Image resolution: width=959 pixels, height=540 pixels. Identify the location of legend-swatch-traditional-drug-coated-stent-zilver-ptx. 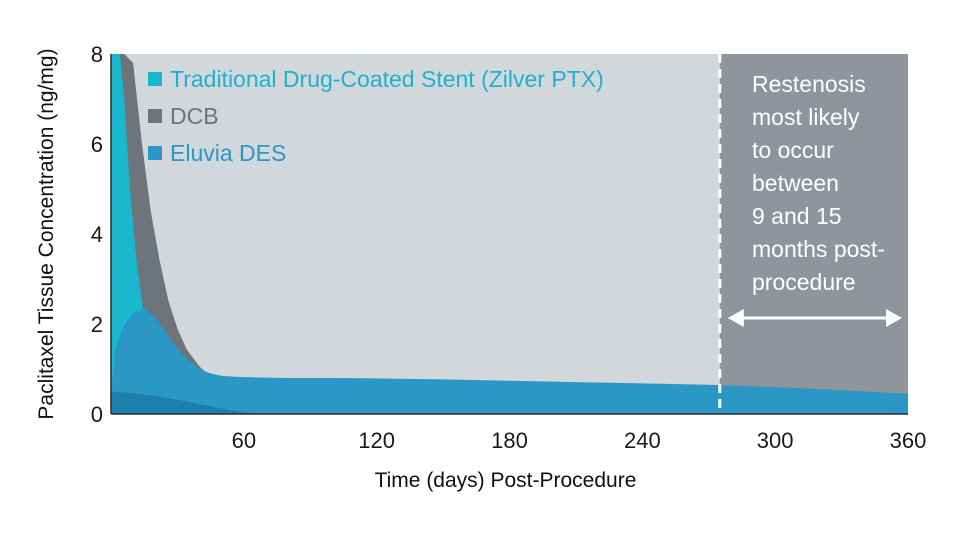
(155, 79).